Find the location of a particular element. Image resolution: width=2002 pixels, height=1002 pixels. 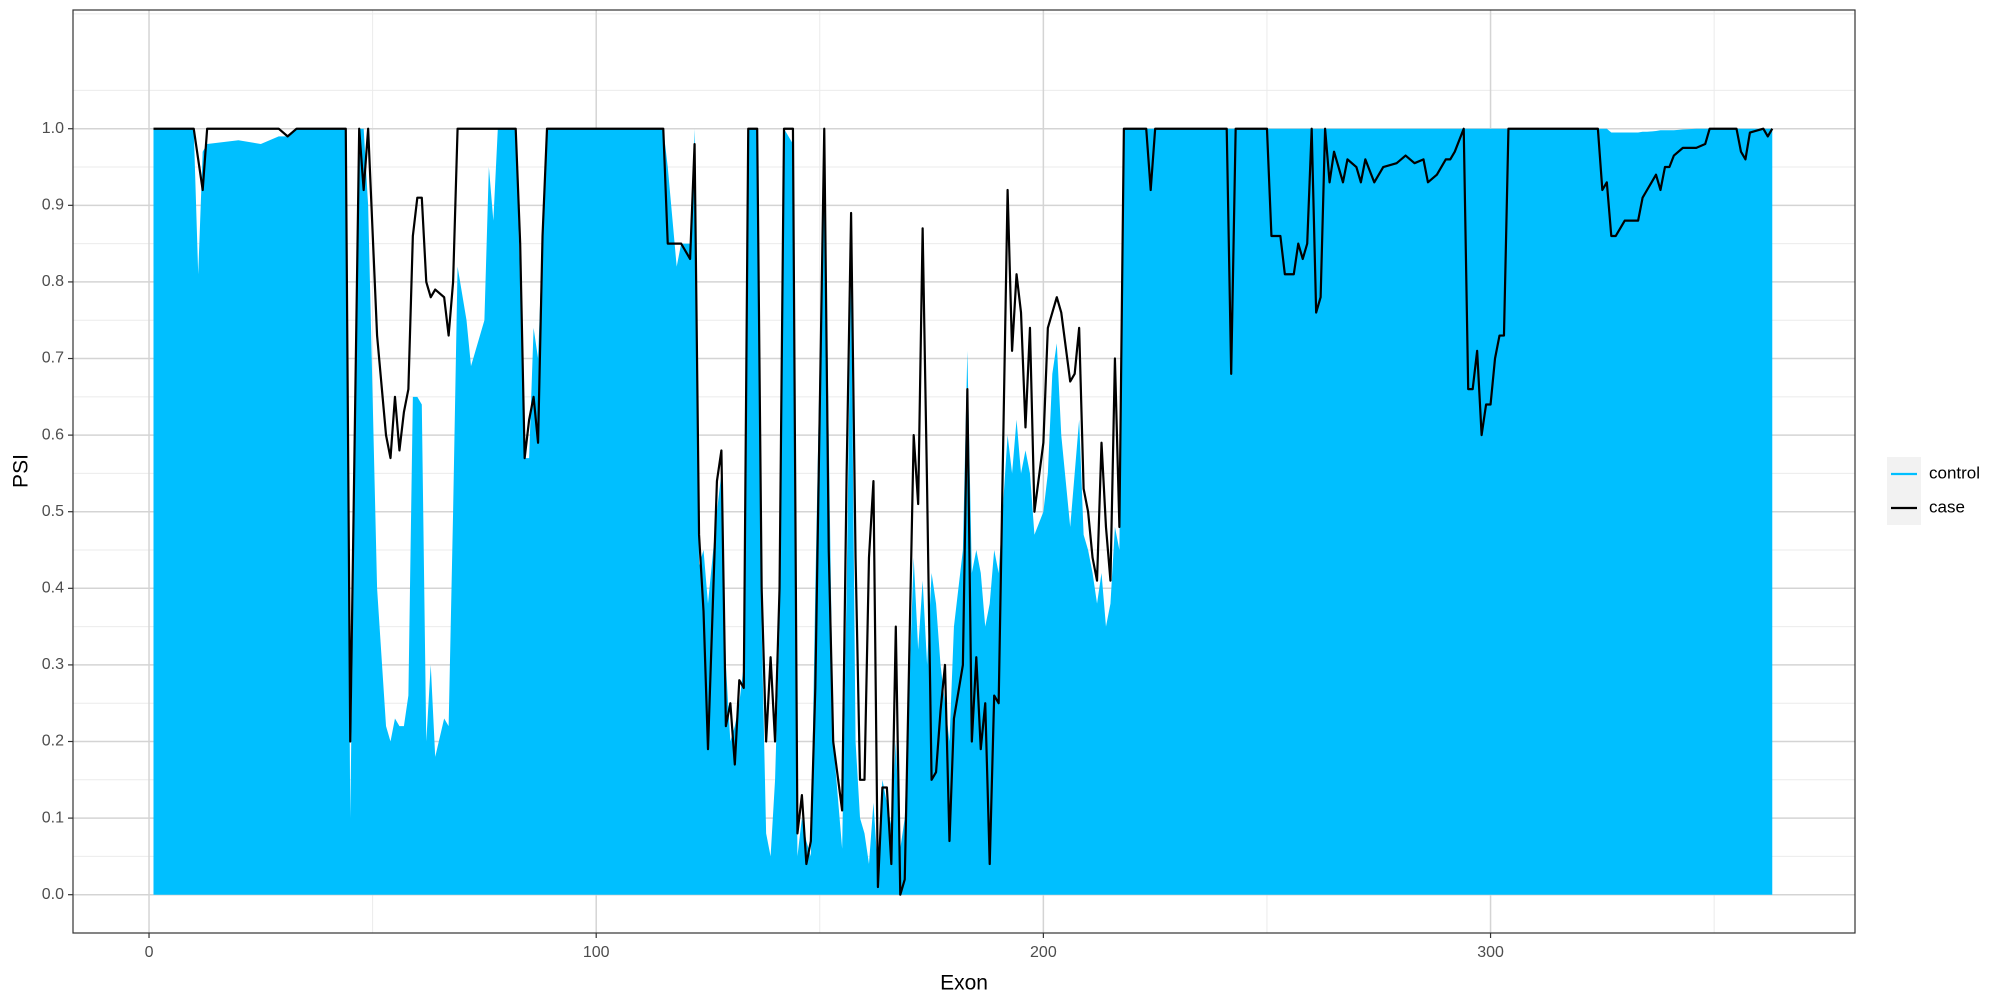

legend-label: control is located at coordinates (1954, 472).